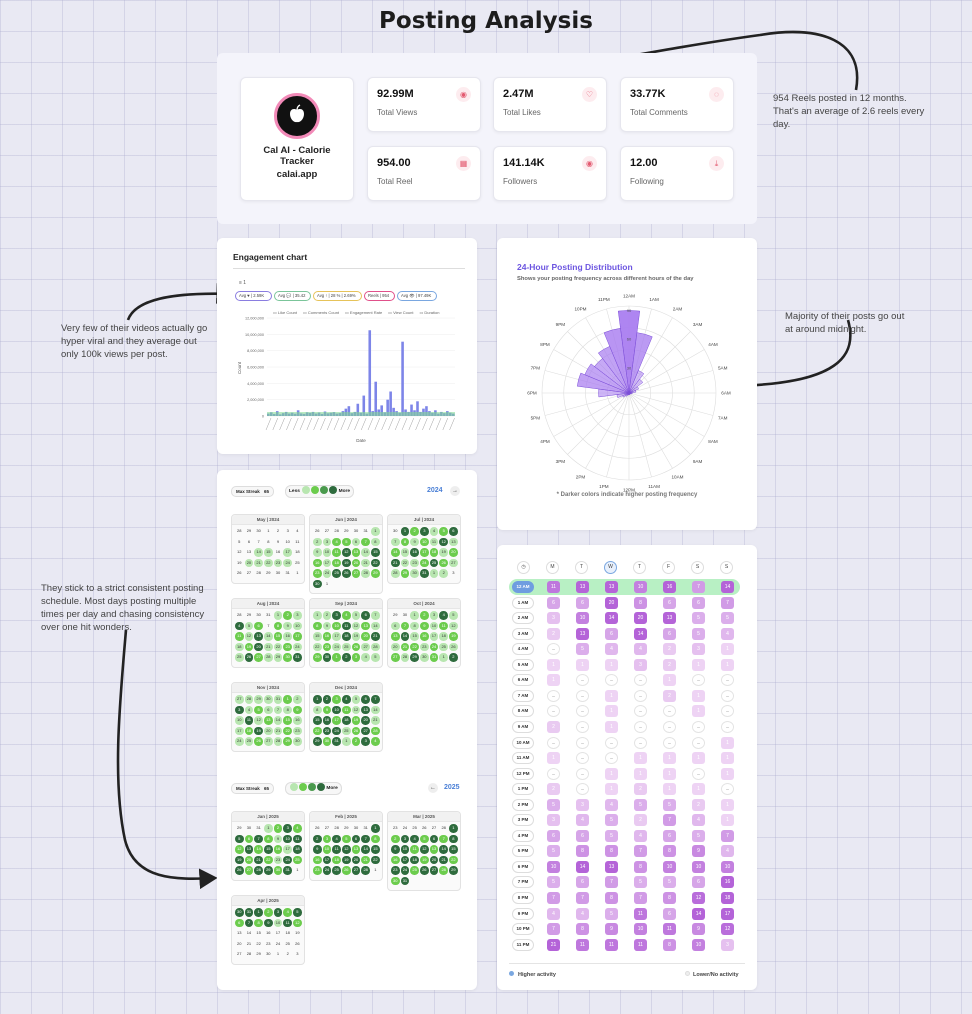 The height and width of the screenshot is (1014, 972). I want to click on calendar-day: 23, so click(414, 562).